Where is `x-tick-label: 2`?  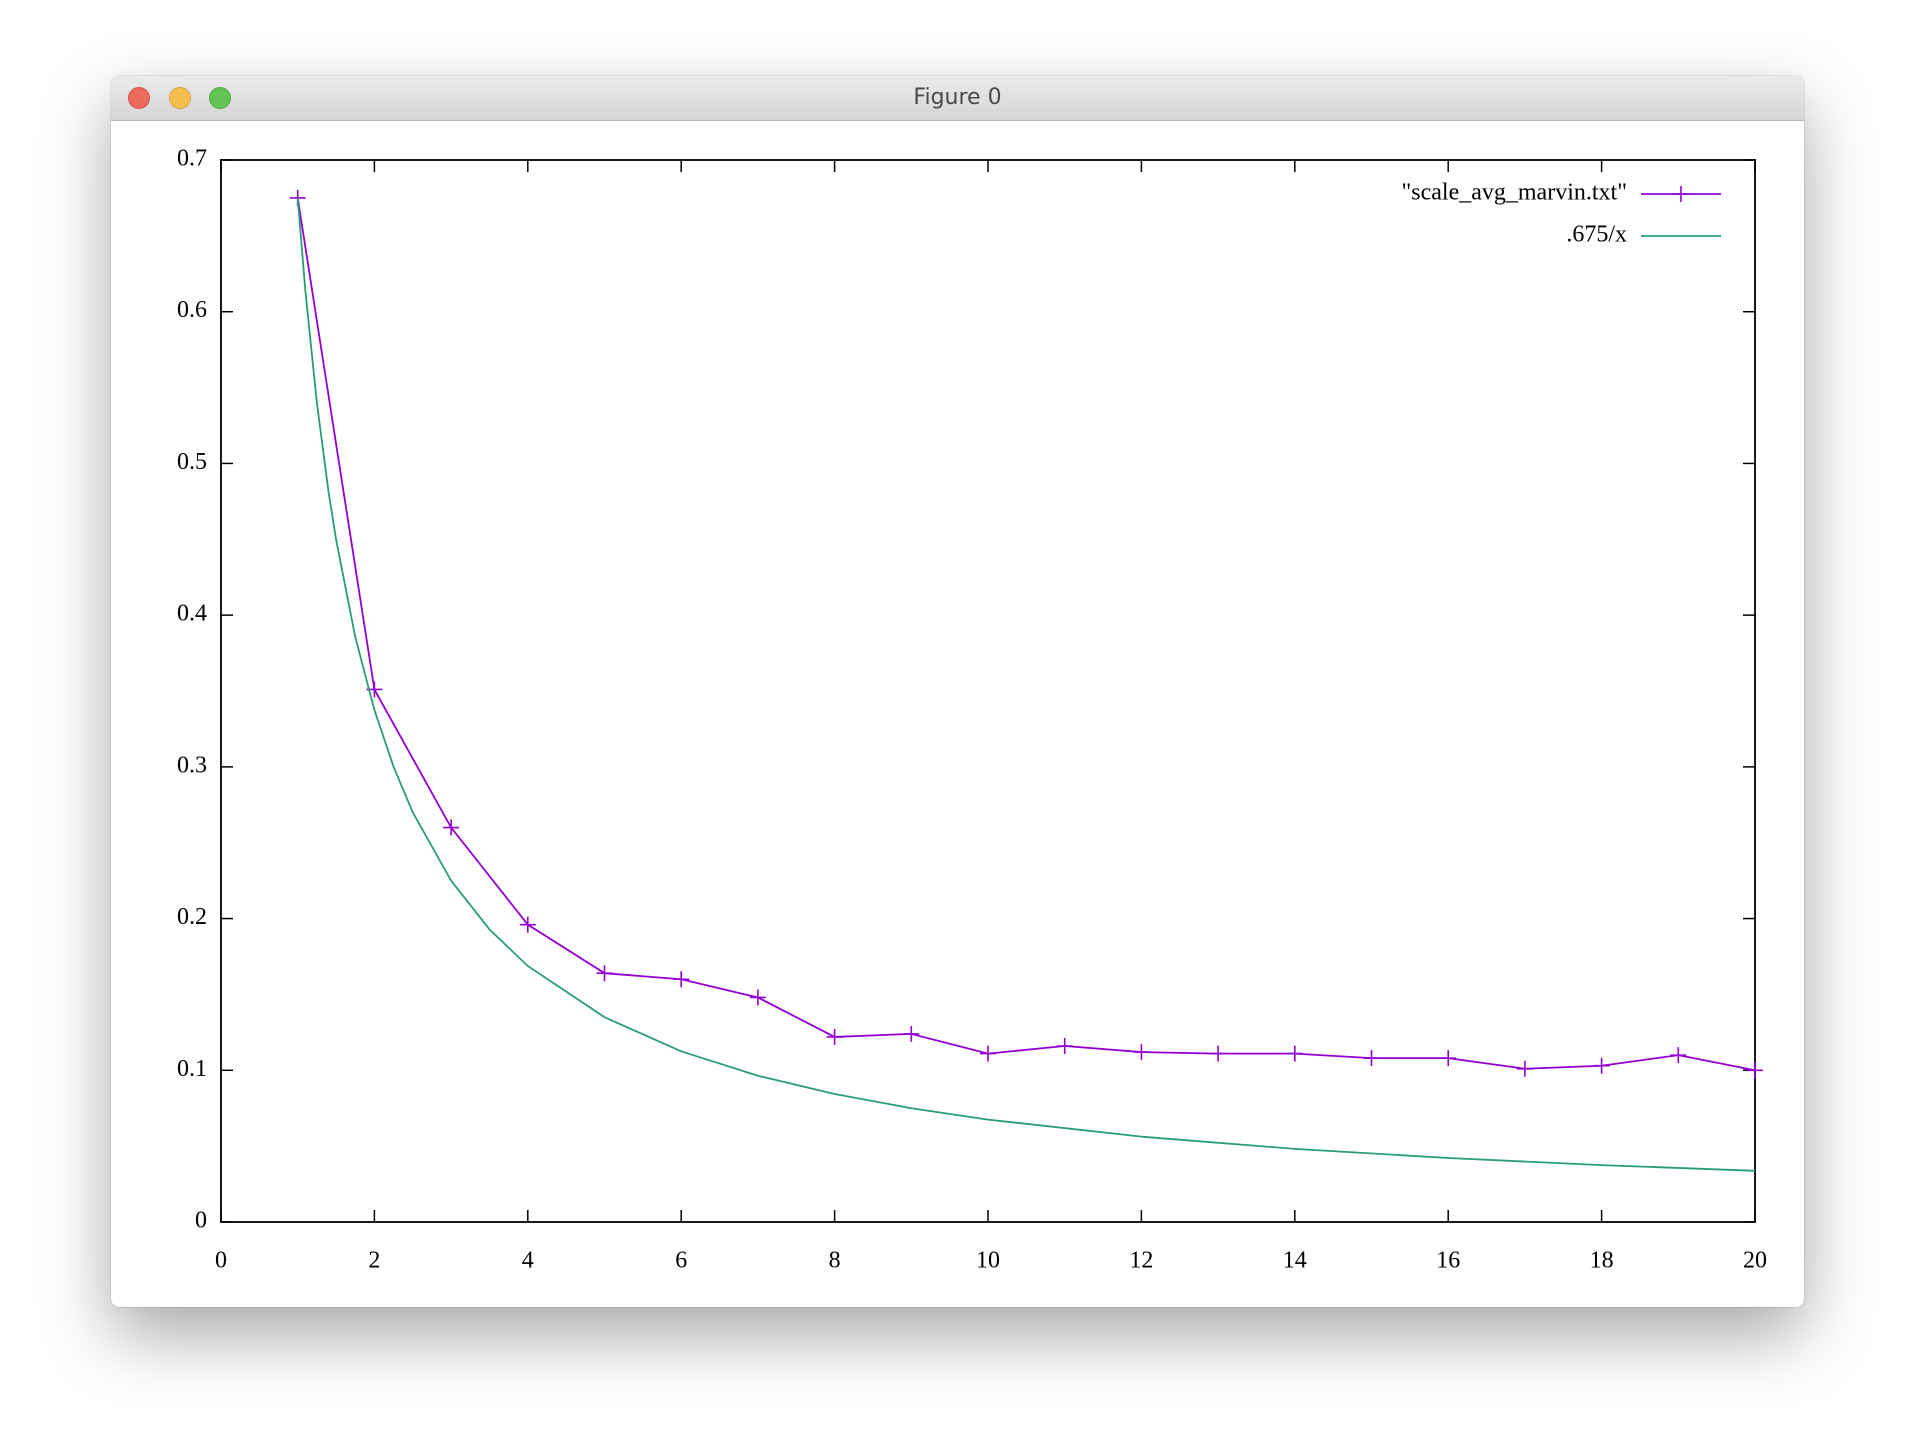 x-tick-label: 2 is located at coordinates (374, 1261).